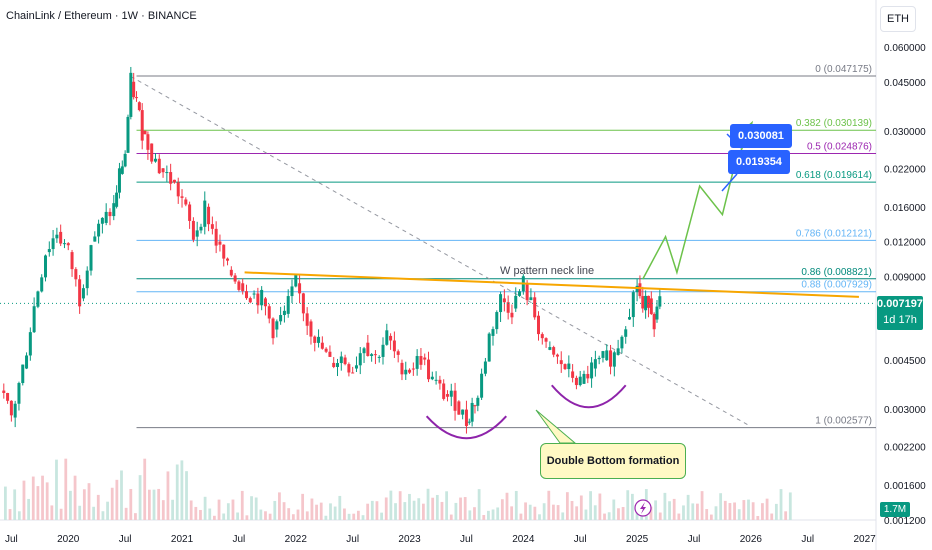 The width and height of the screenshot is (932, 550). I want to click on x-tick-label-7: 2023, so click(409, 539).